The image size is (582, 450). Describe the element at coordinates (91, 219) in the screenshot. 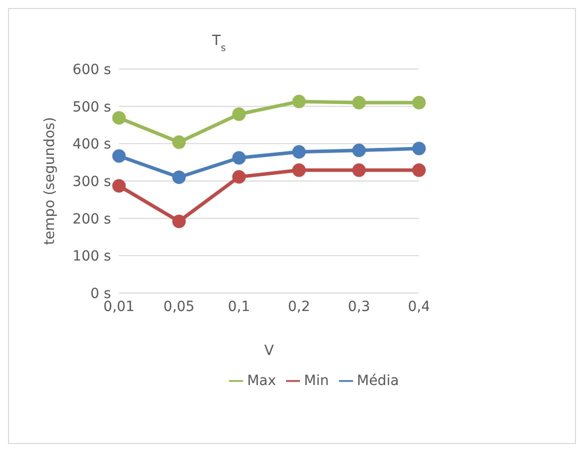

I see `y-tick-label: 200 s` at that location.